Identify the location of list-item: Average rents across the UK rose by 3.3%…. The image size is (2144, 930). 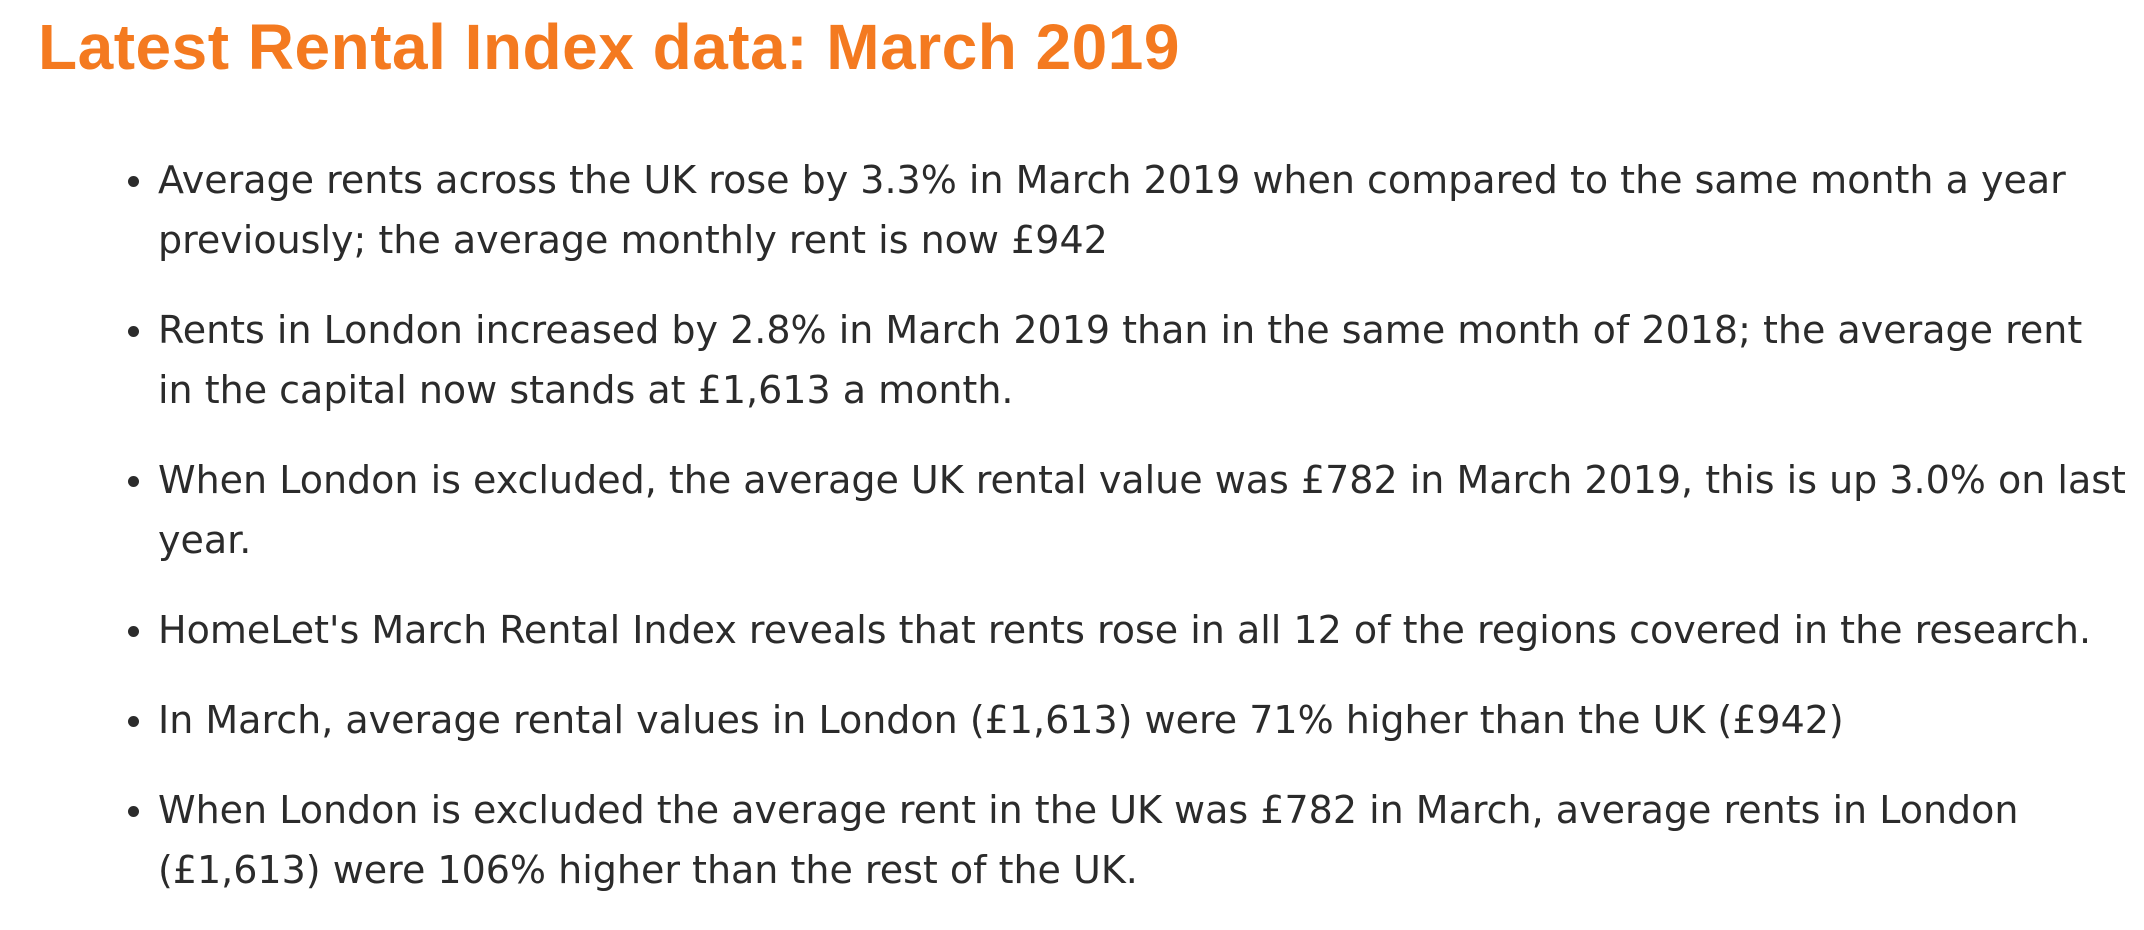
(1128, 210).